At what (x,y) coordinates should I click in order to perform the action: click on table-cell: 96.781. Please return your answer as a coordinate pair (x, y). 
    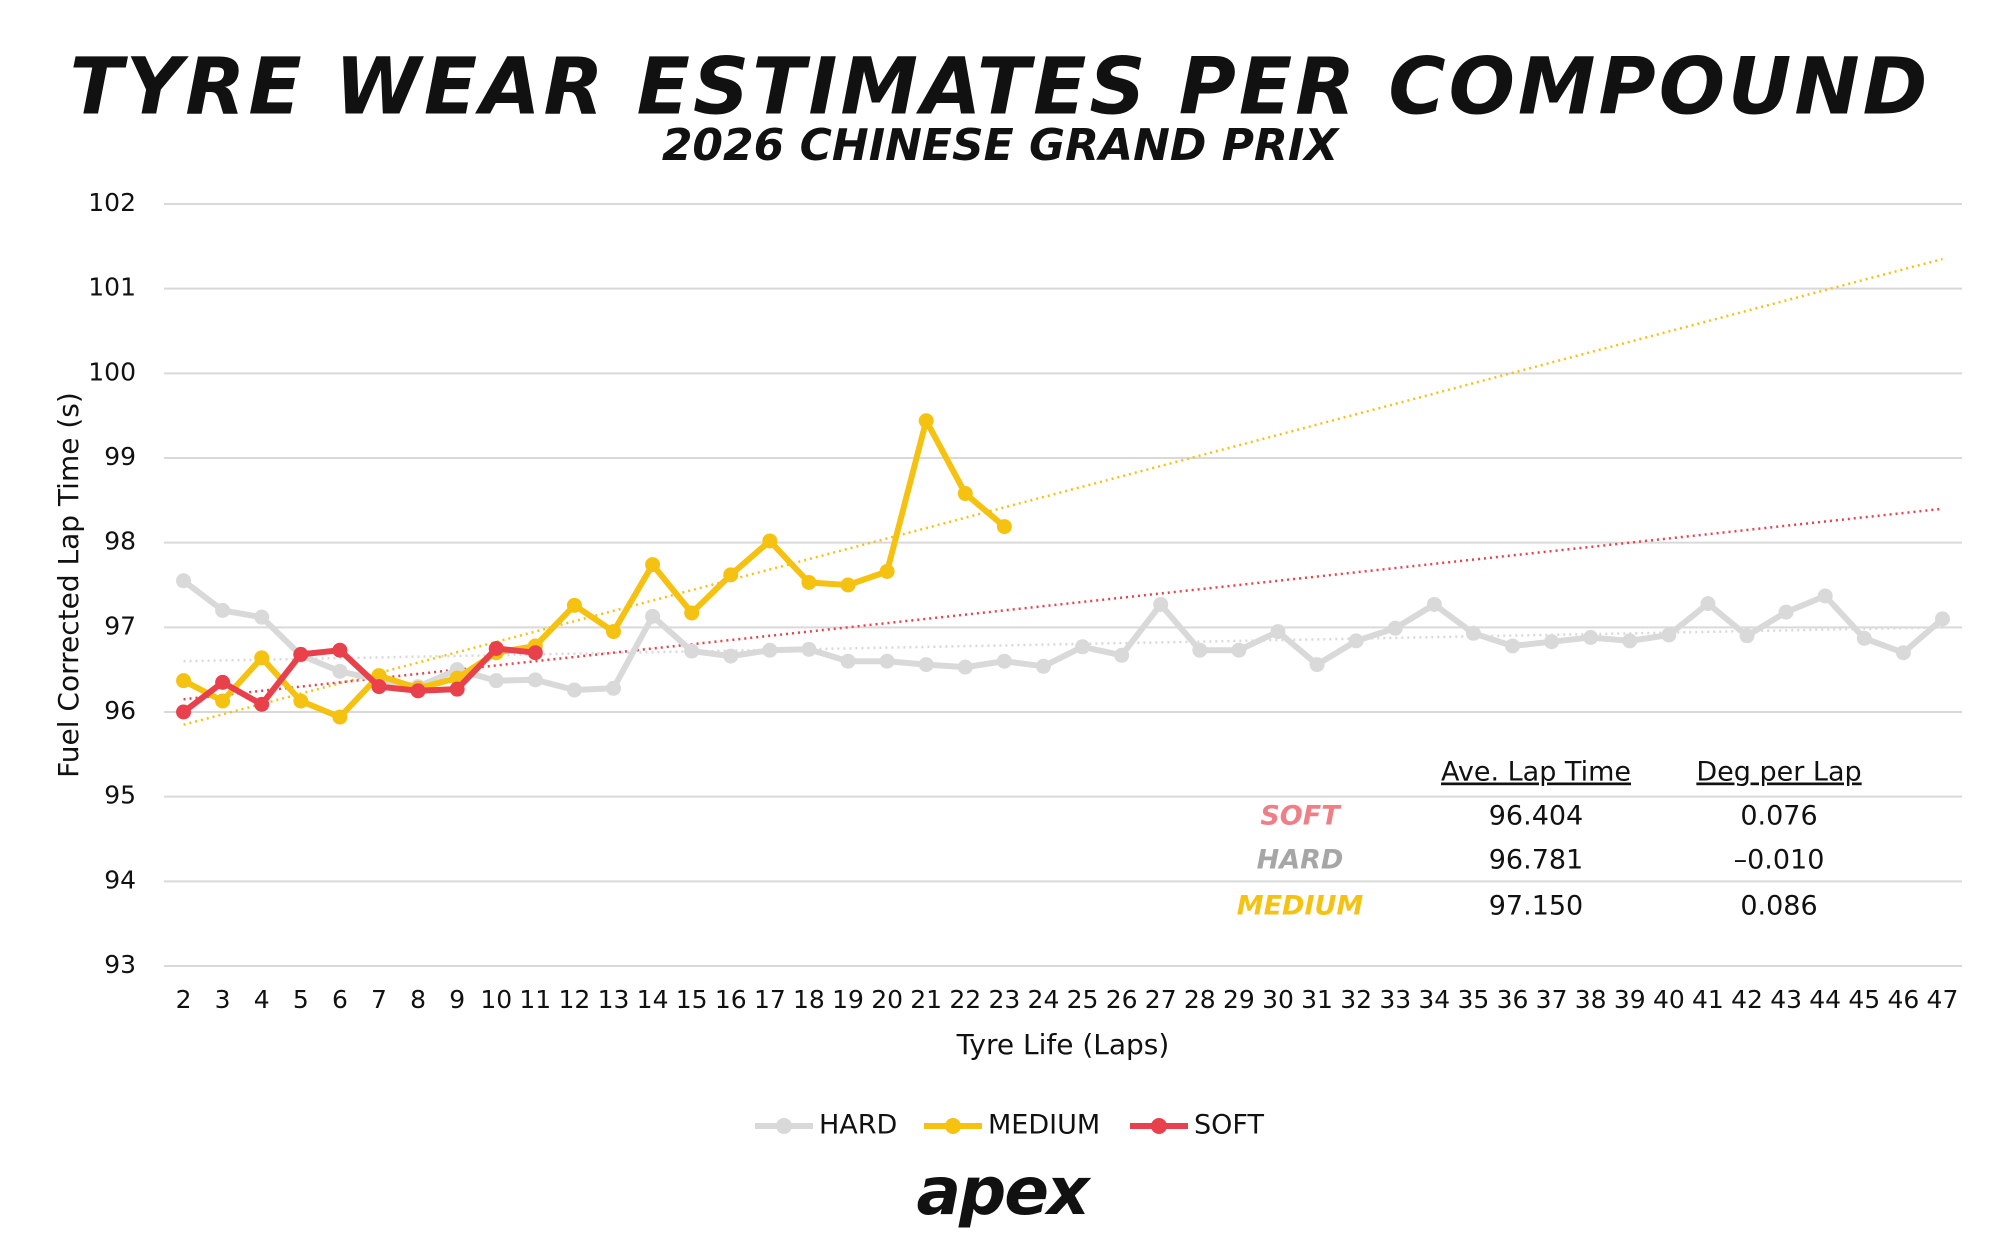
    Looking at the image, I should click on (1536, 860).